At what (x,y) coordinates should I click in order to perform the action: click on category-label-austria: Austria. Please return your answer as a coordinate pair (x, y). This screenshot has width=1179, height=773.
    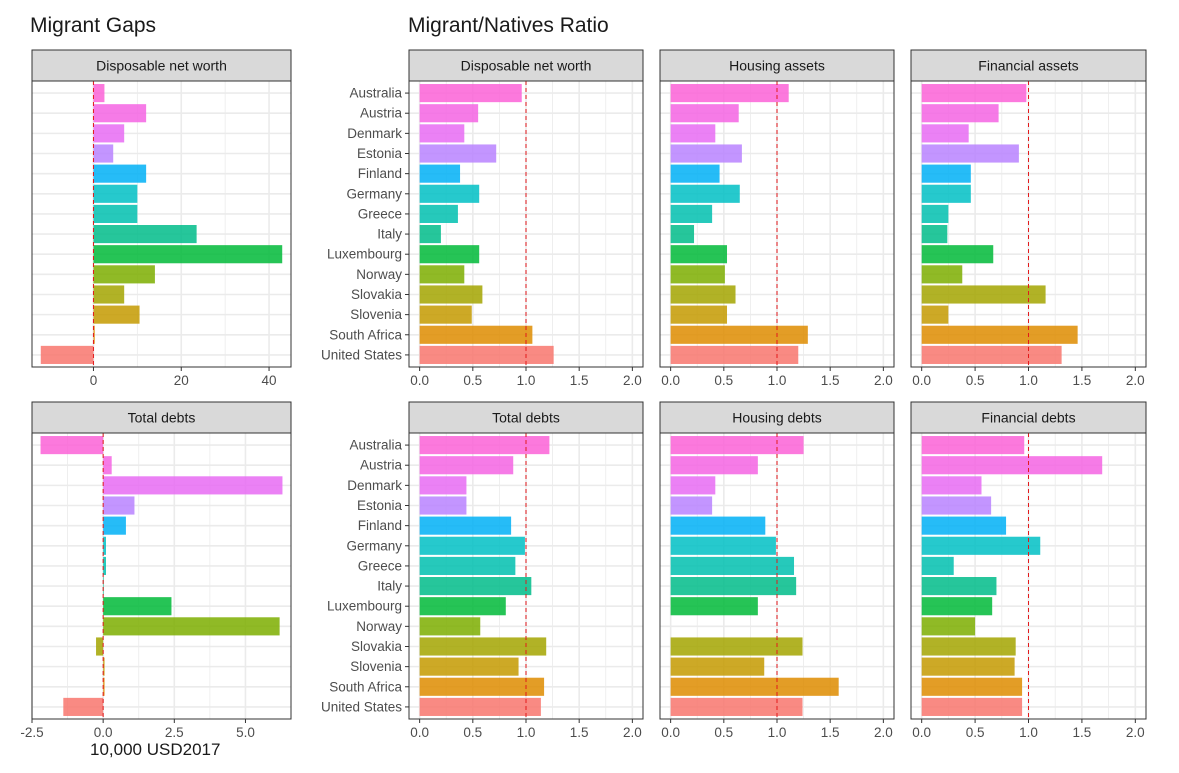
    Looking at the image, I should click on (381, 465).